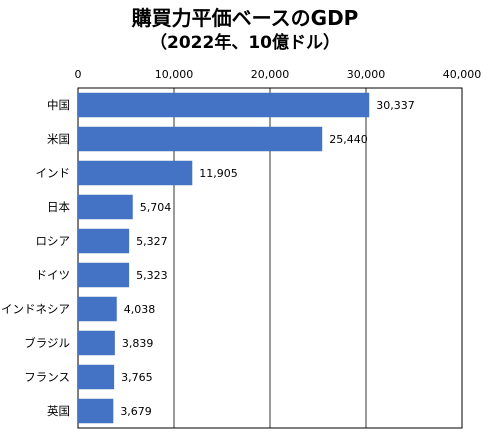 This screenshot has width=490, height=439. What do you see at coordinates (245, 43) in the screenshot?
I see `chart-subtitle: （2022年、10億ドル）` at bounding box center [245, 43].